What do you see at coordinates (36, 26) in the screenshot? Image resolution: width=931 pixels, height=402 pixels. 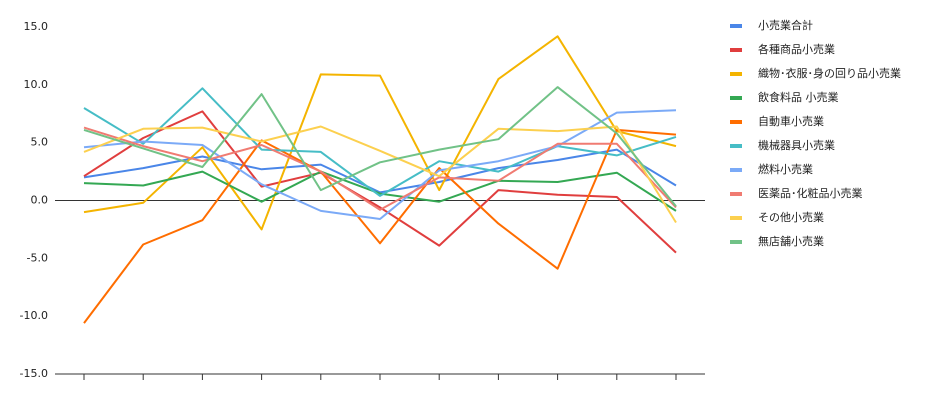 I see `y-tick-label: 15.0` at bounding box center [36, 26].